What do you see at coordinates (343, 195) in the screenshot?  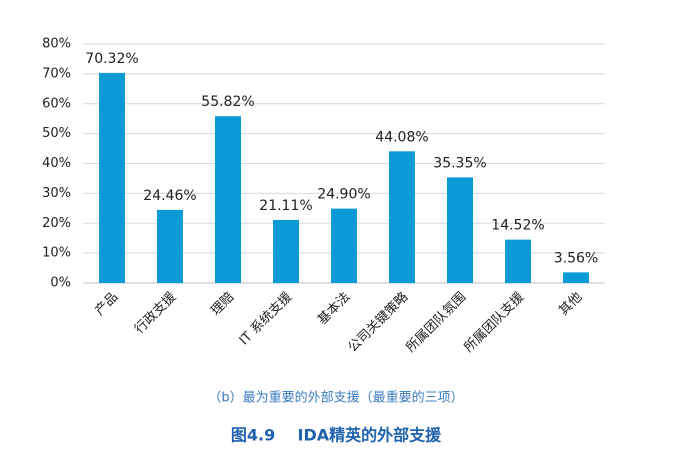 I see `data-label: 24.90%` at bounding box center [343, 195].